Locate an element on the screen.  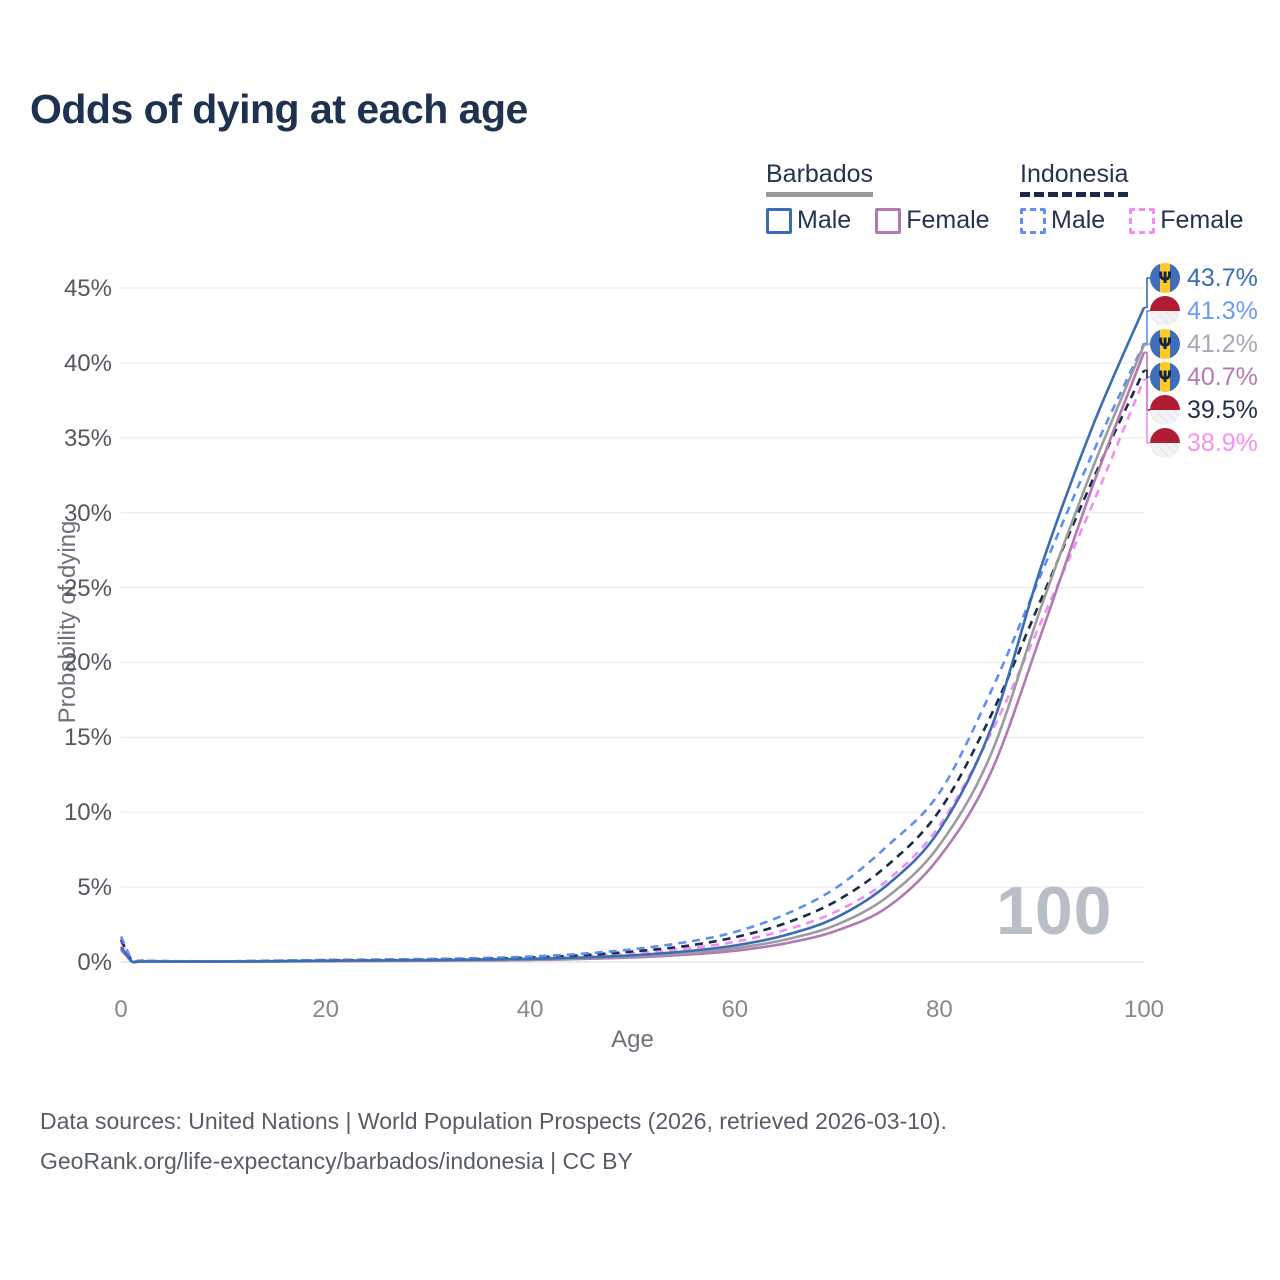
legend-label-barbados-female: Female is located at coordinates (948, 220).